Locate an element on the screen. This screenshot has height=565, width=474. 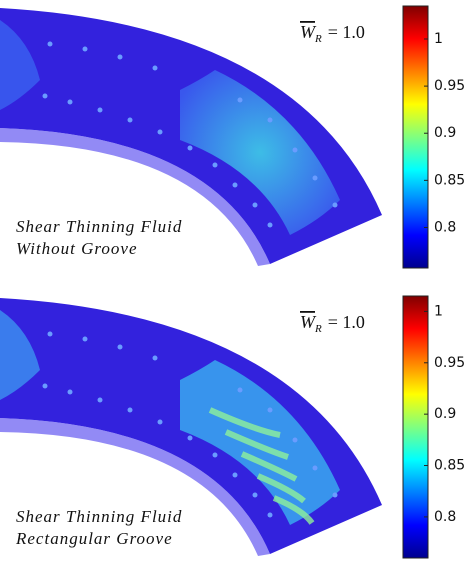
caption-line: Rectangular Groove is located at coordinates (94, 538).